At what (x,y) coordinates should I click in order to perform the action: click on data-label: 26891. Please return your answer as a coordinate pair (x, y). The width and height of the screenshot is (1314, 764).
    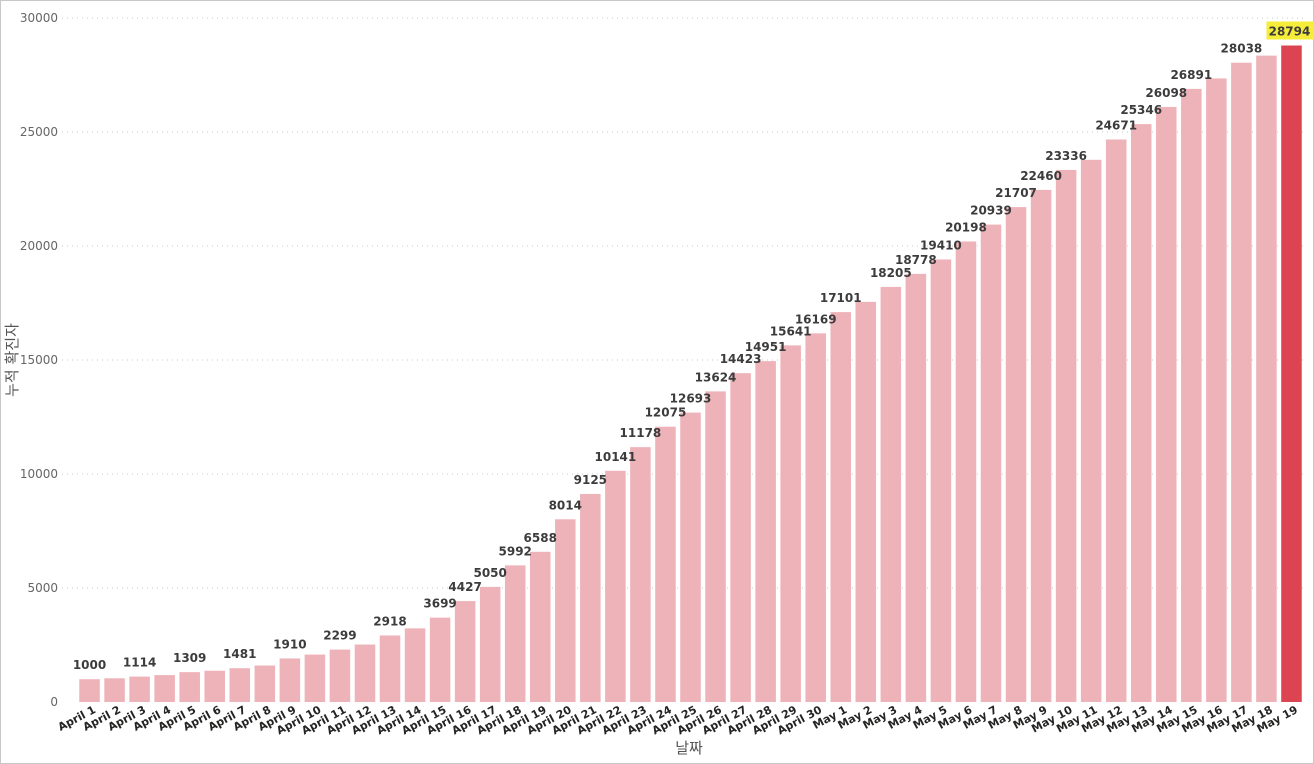
    Looking at the image, I should click on (1191, 75).